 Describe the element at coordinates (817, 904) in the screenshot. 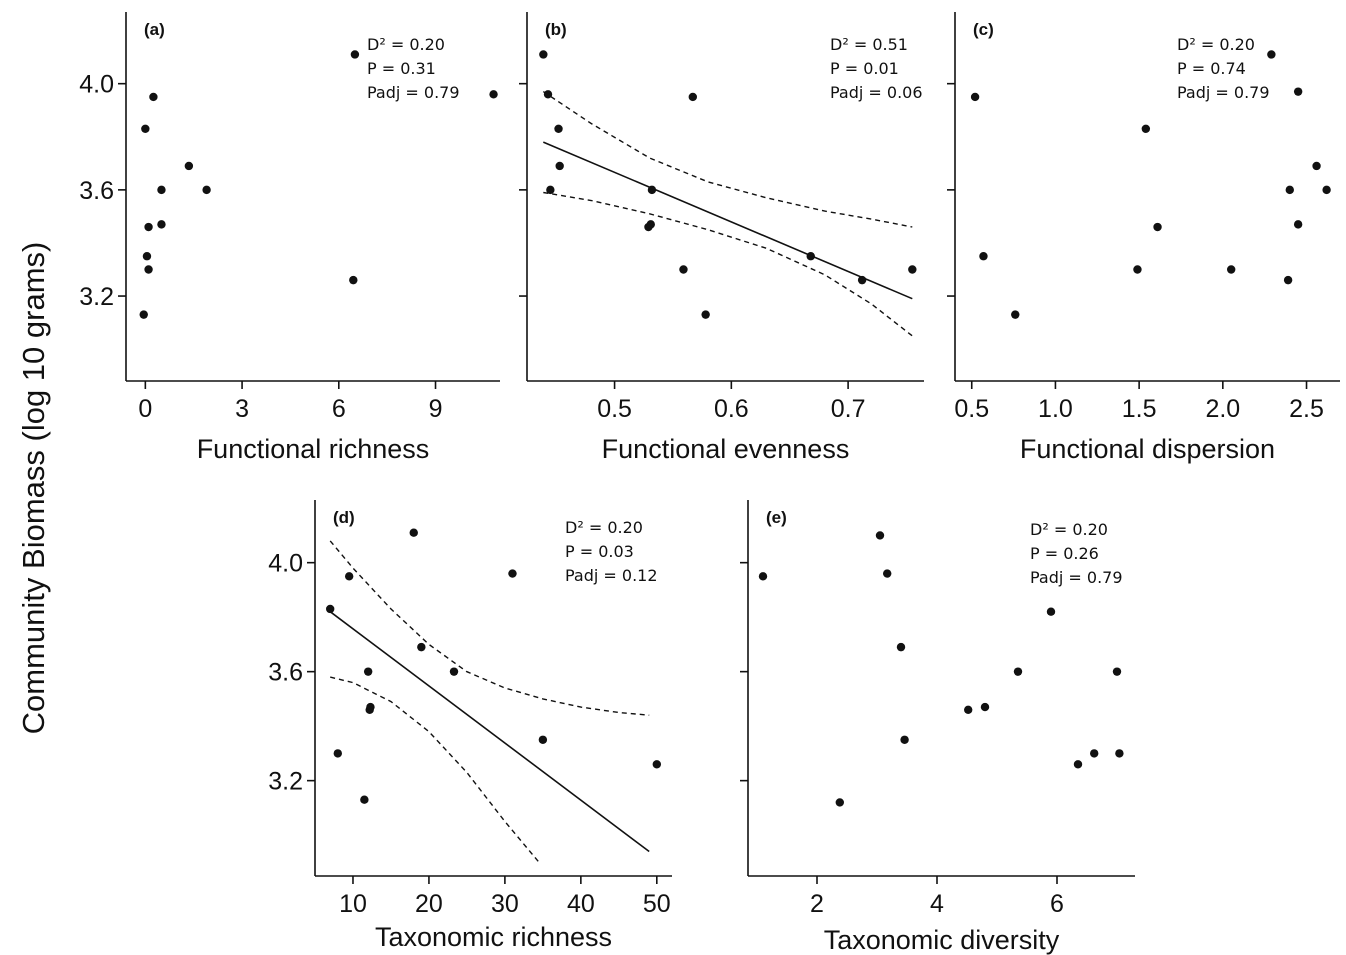

I see `x-tick-label: 2` at that location.